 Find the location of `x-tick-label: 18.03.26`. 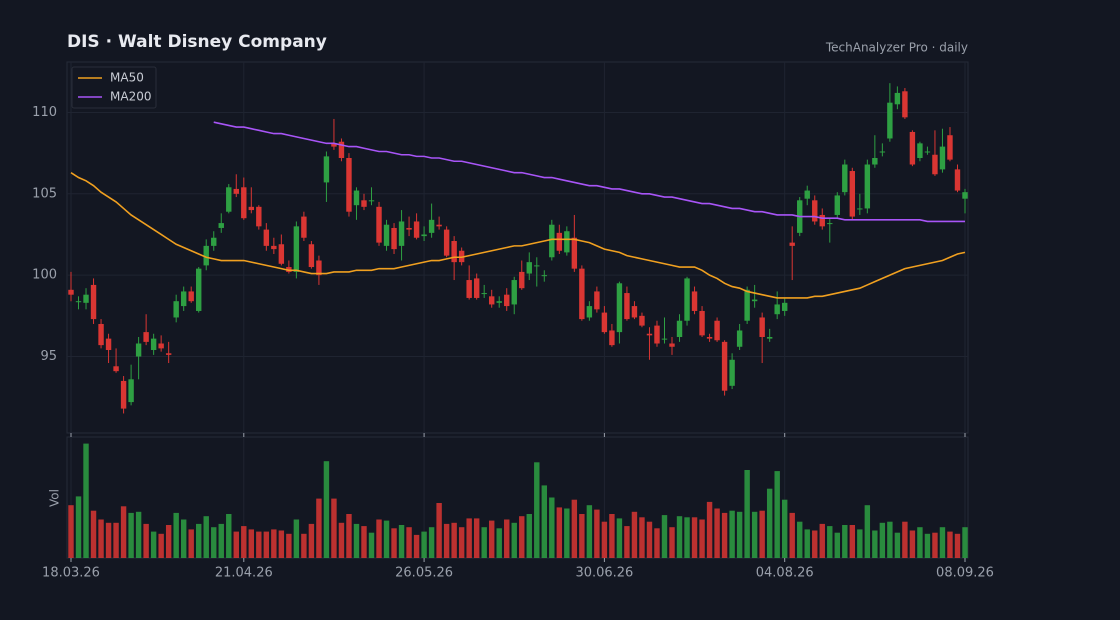

x-tick-label: 18.03.26 is located at coordinates (71, 573).